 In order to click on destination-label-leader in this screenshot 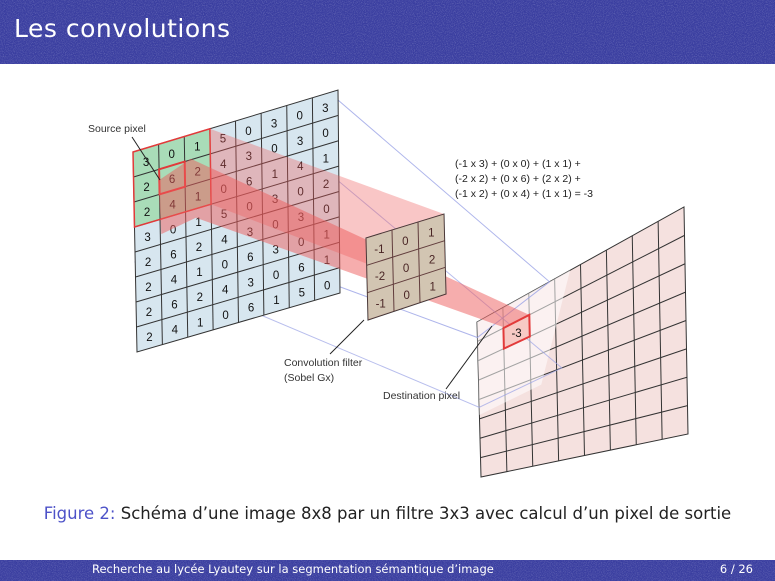, I will do `click(469, 357)`.